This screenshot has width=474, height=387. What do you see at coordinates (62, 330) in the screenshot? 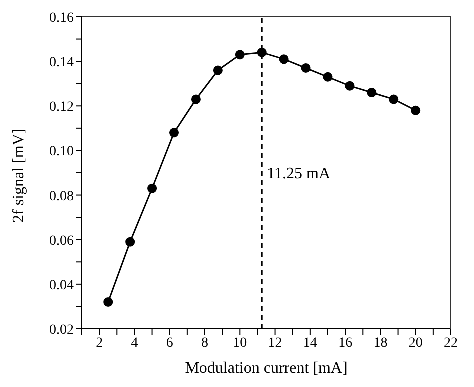
I see `text: 0.02` at bounding box center [62, 330].